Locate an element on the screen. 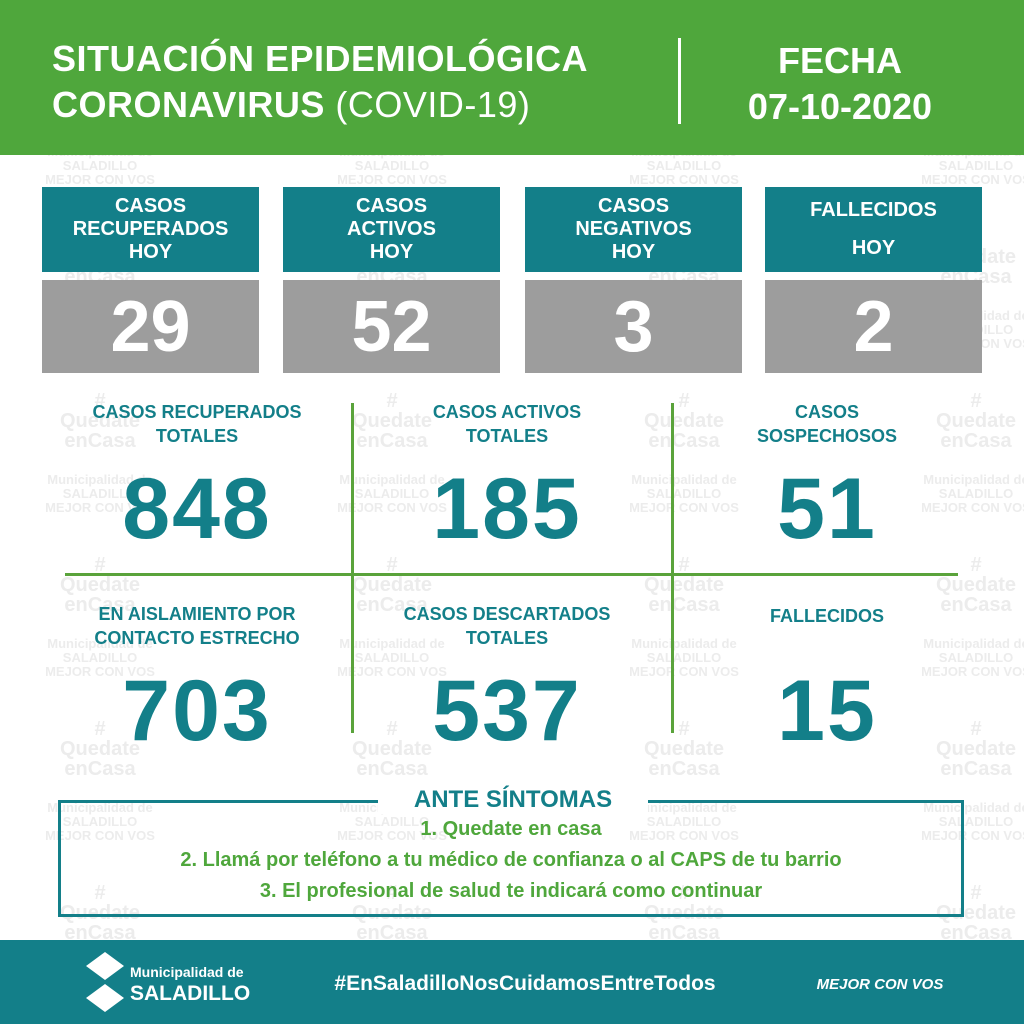  total-label-line: CASOS ACTIVOS is located at coordinates (507, 412).